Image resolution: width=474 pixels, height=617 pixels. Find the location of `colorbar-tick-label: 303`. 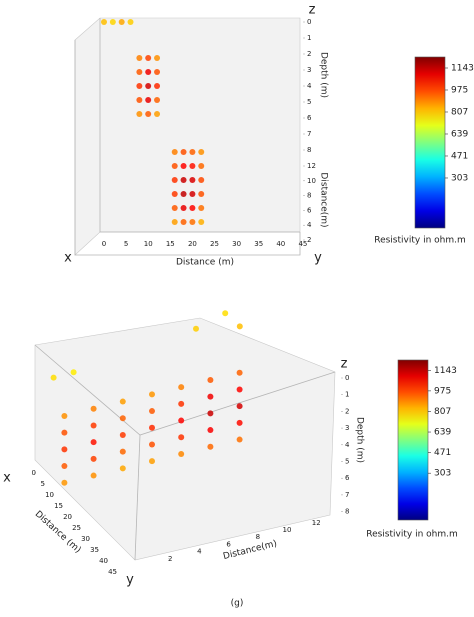

colorbar-tick-label: 303 is located at coordinates (459, 178).